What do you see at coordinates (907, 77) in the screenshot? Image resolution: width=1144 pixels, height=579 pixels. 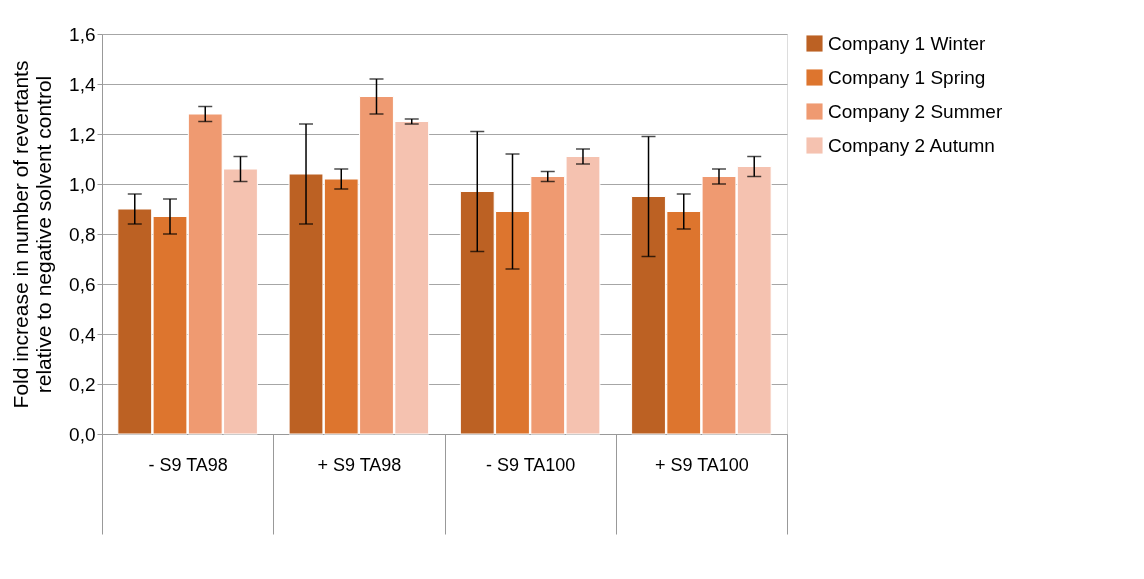 I see `legend-label: Company 1 Spring` at bounding box center [907, 77].